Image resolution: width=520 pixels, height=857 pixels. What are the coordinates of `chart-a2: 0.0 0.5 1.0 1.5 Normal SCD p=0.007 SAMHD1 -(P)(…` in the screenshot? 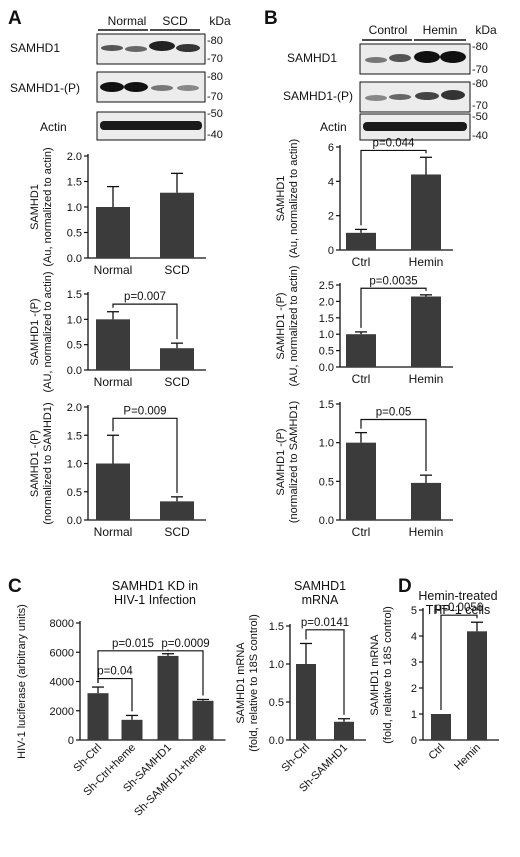 It's located at (117, 332).